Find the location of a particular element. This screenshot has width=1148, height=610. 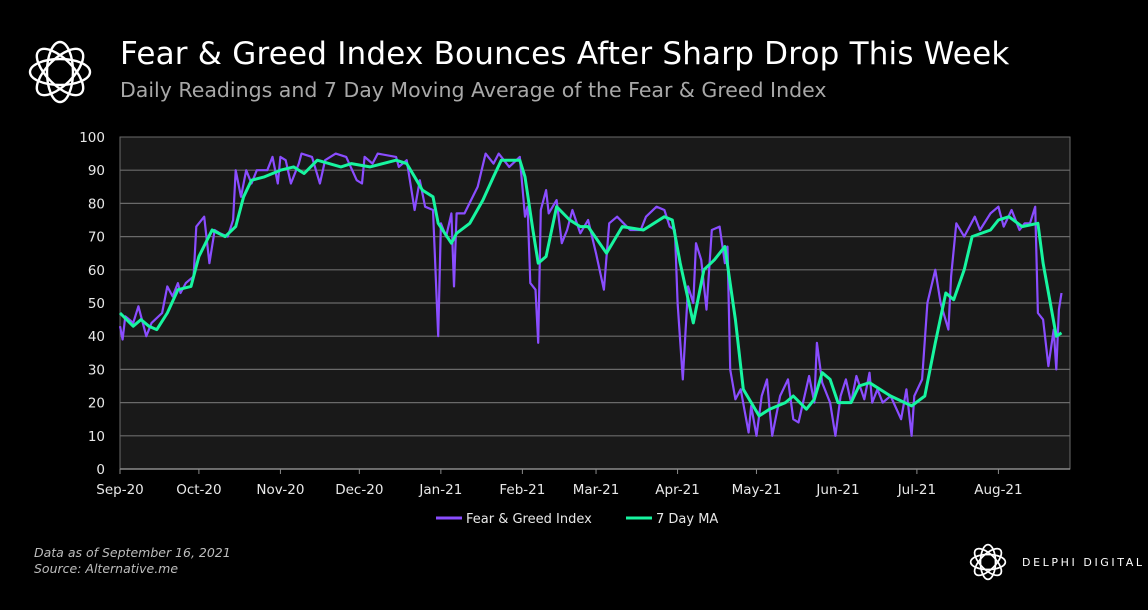

x-tick-label: Jun-21 is located at coordinates (837, 490).